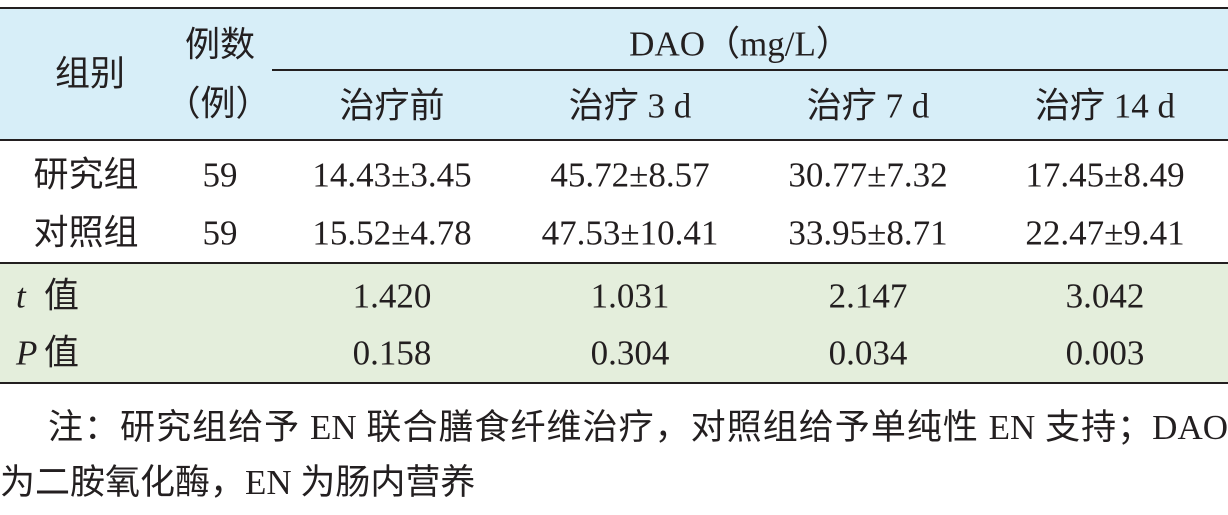 Image resolution: width=1228 pixels, height=515 pixels. What do you see at coordinates (740, 44) in the screenshot?
I see `header-measure: DAO（mg/L）` at bounding box center [740, 44].